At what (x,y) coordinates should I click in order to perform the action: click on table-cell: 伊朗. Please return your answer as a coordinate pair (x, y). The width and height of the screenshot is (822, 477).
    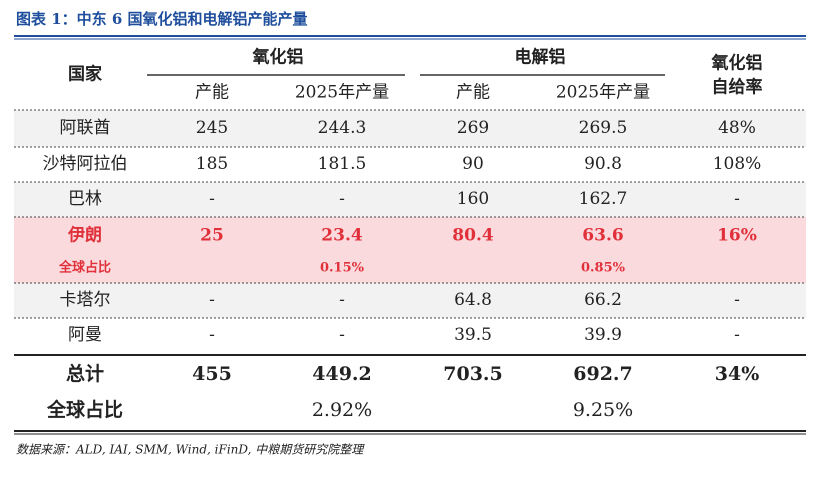
    Looking at the image, I should click on (84, 235).